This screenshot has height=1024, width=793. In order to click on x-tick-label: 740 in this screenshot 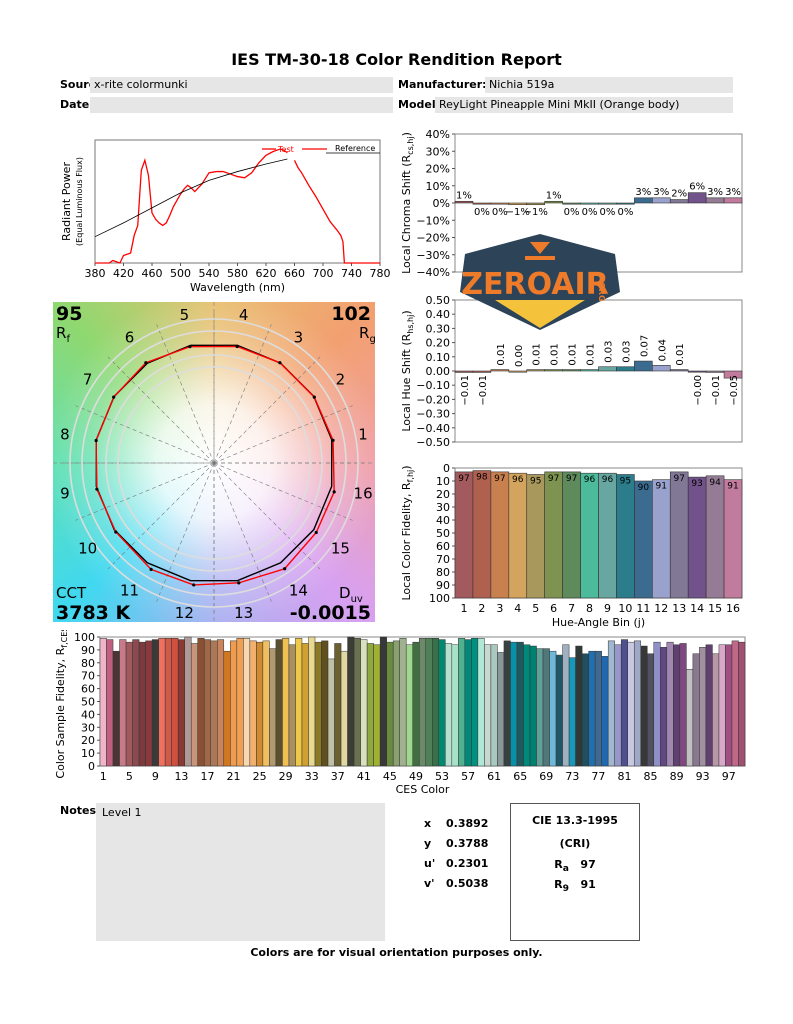, I will do `click(351, 273)`.